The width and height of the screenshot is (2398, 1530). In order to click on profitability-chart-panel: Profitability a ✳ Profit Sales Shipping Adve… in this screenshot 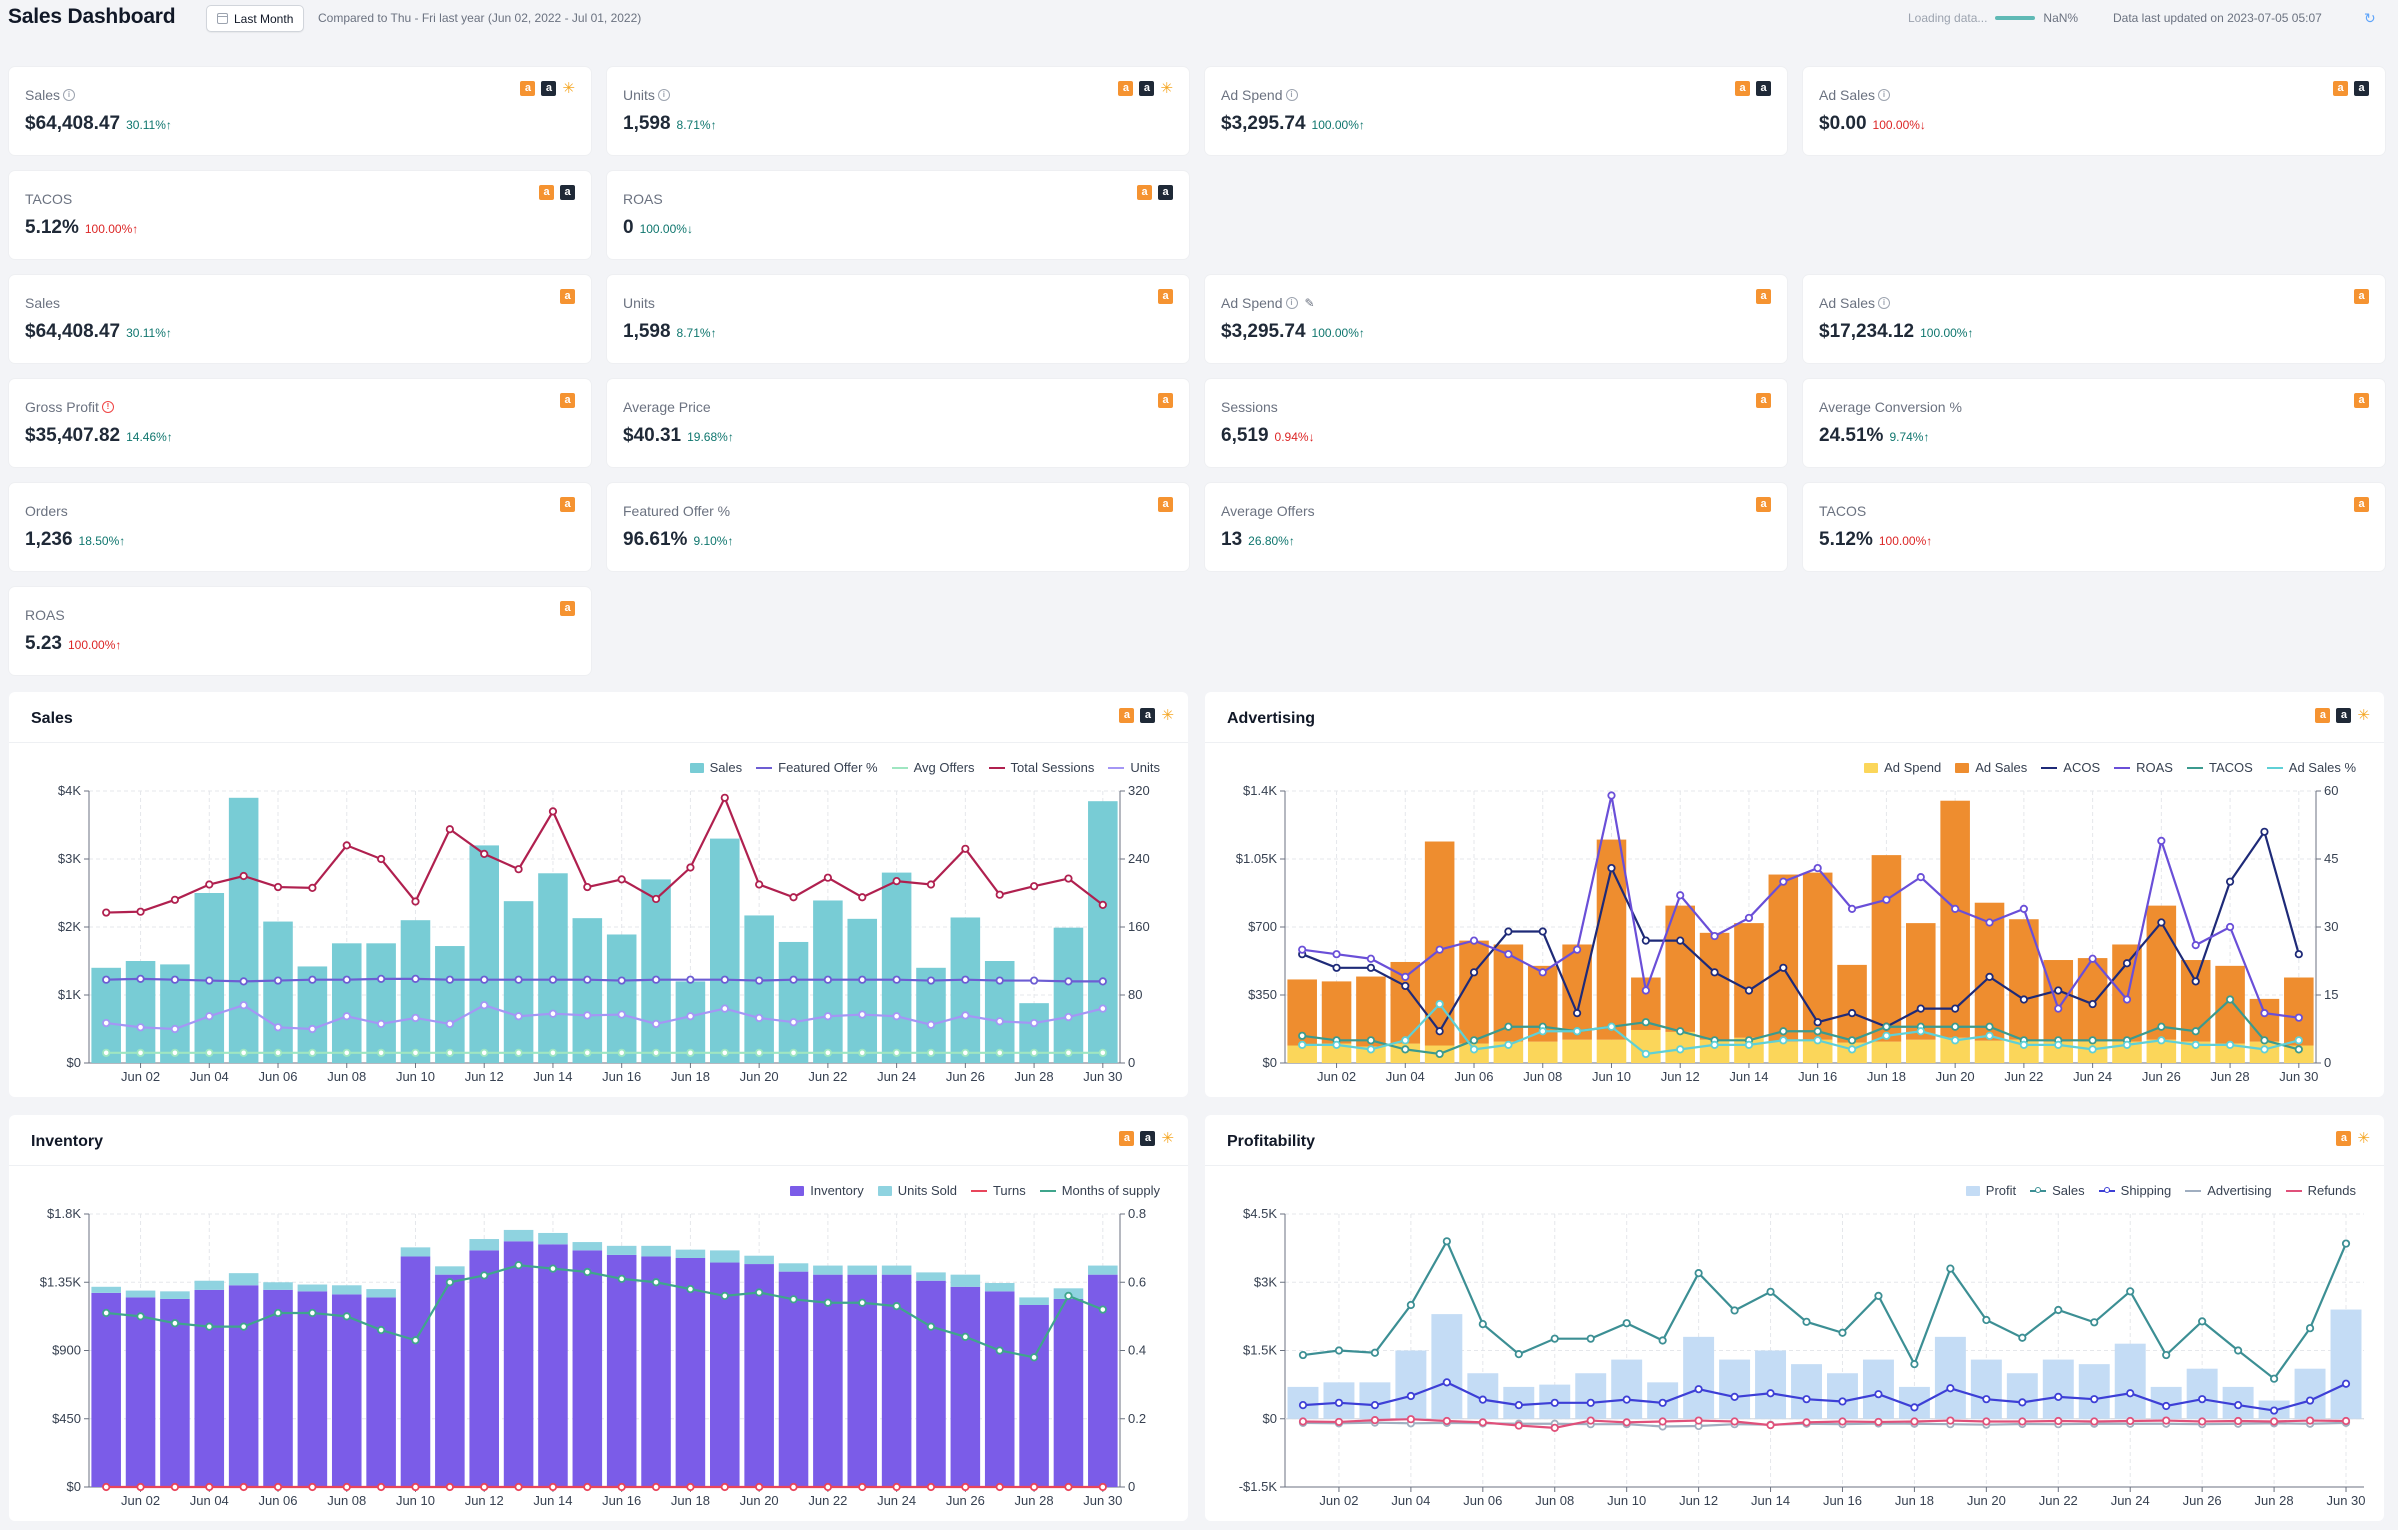, I will do `click(1794, 1318)`.